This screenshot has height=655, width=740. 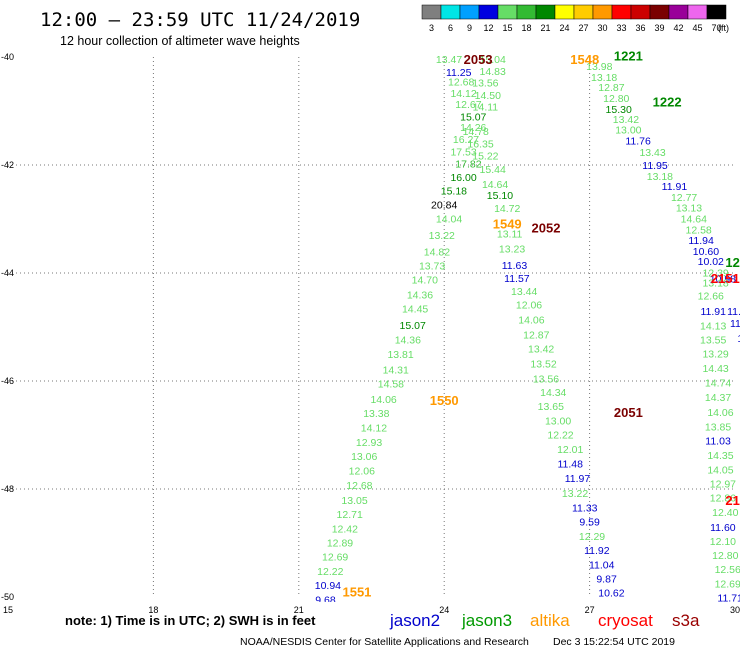 I want to click on swh-label: 9.59, so click(x=589, y=522).